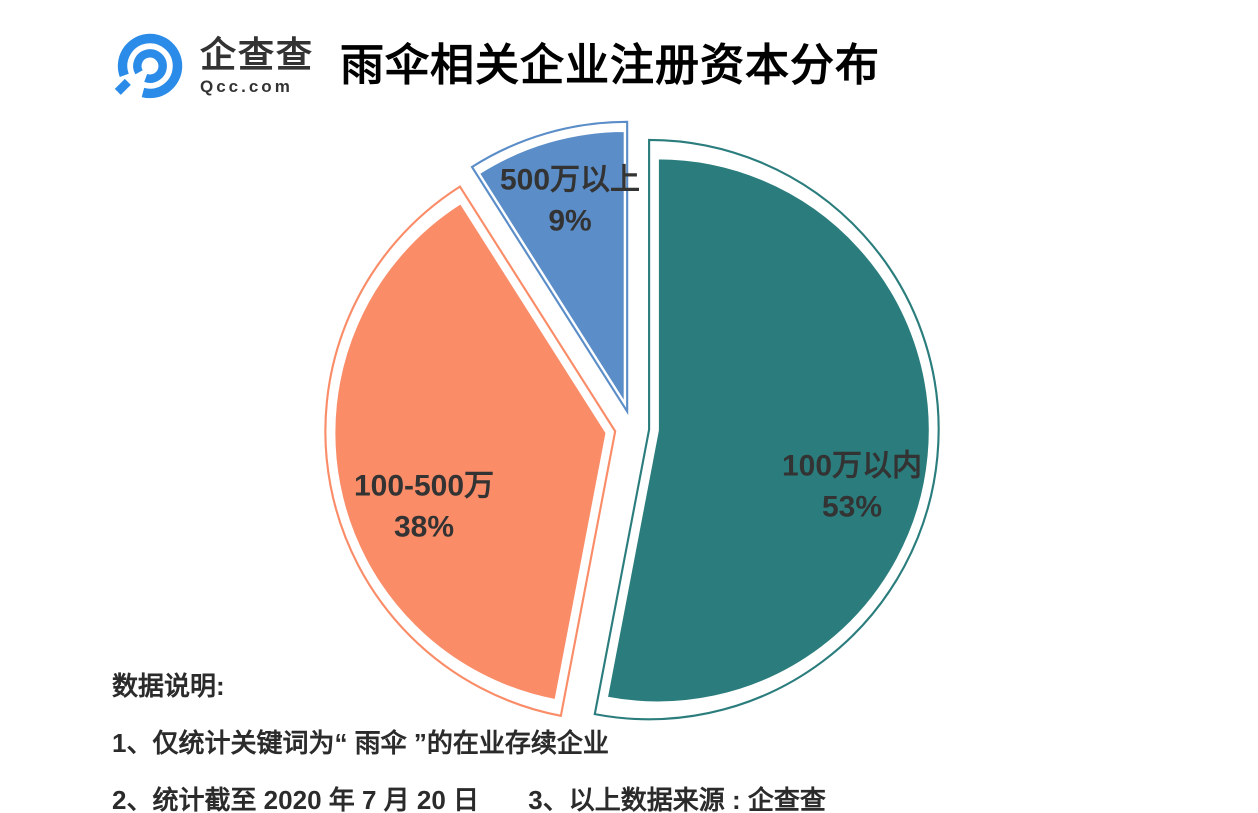 The image size is (1258, 813). Describe the element at coordinates (122, 86) in the screenshot. I see `qcc-logo-tail` at that location.